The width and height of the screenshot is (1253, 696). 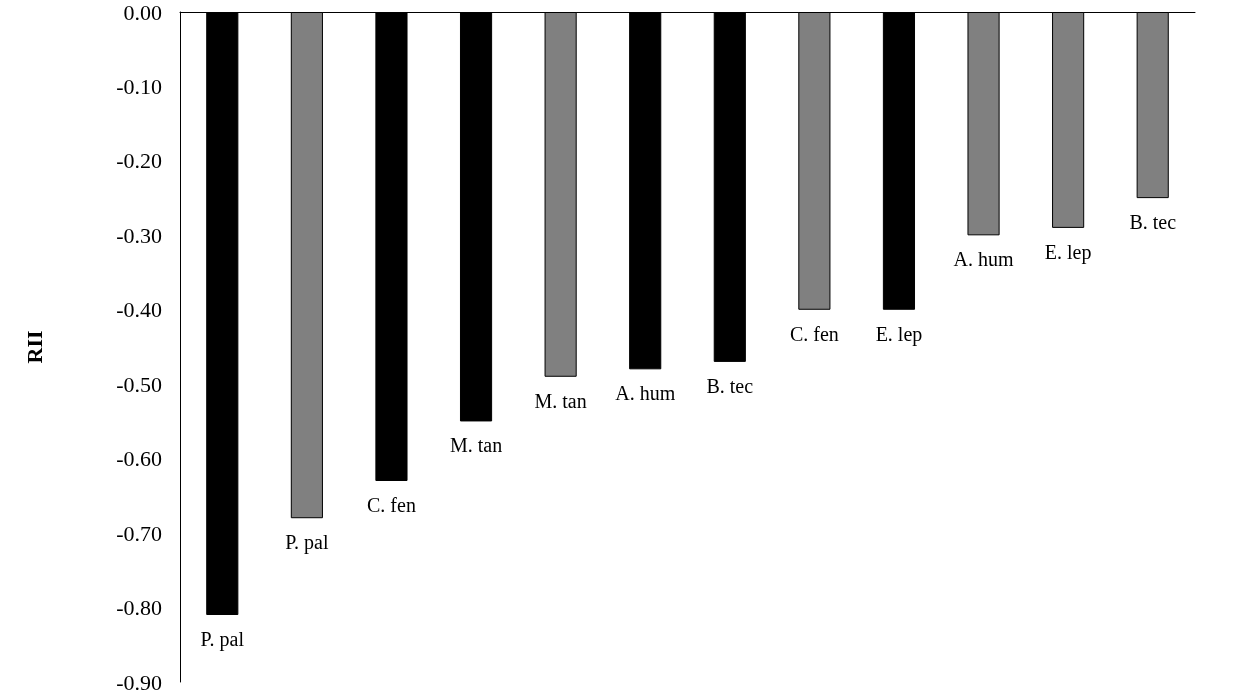 What do you see at coordinates (139, 310) in the screenshot?
I see `y-tick-label: -0.40` at bounding box center [139, 310].